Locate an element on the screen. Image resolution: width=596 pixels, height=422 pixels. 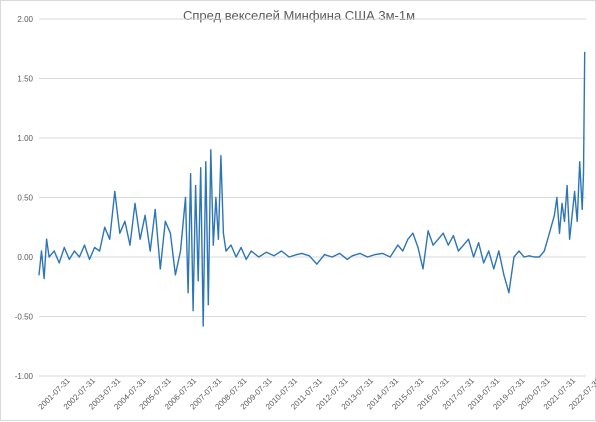
y-axis-ticks: -1.00 -0.50 0.00 0.50 1.00 1.50 2.00 is located at coordinates (24, 198).